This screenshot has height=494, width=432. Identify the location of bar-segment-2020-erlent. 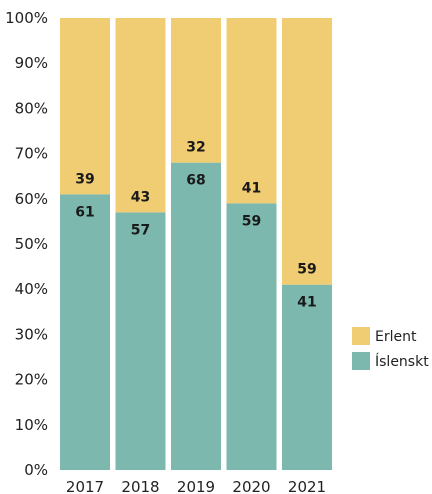
(251, 111).